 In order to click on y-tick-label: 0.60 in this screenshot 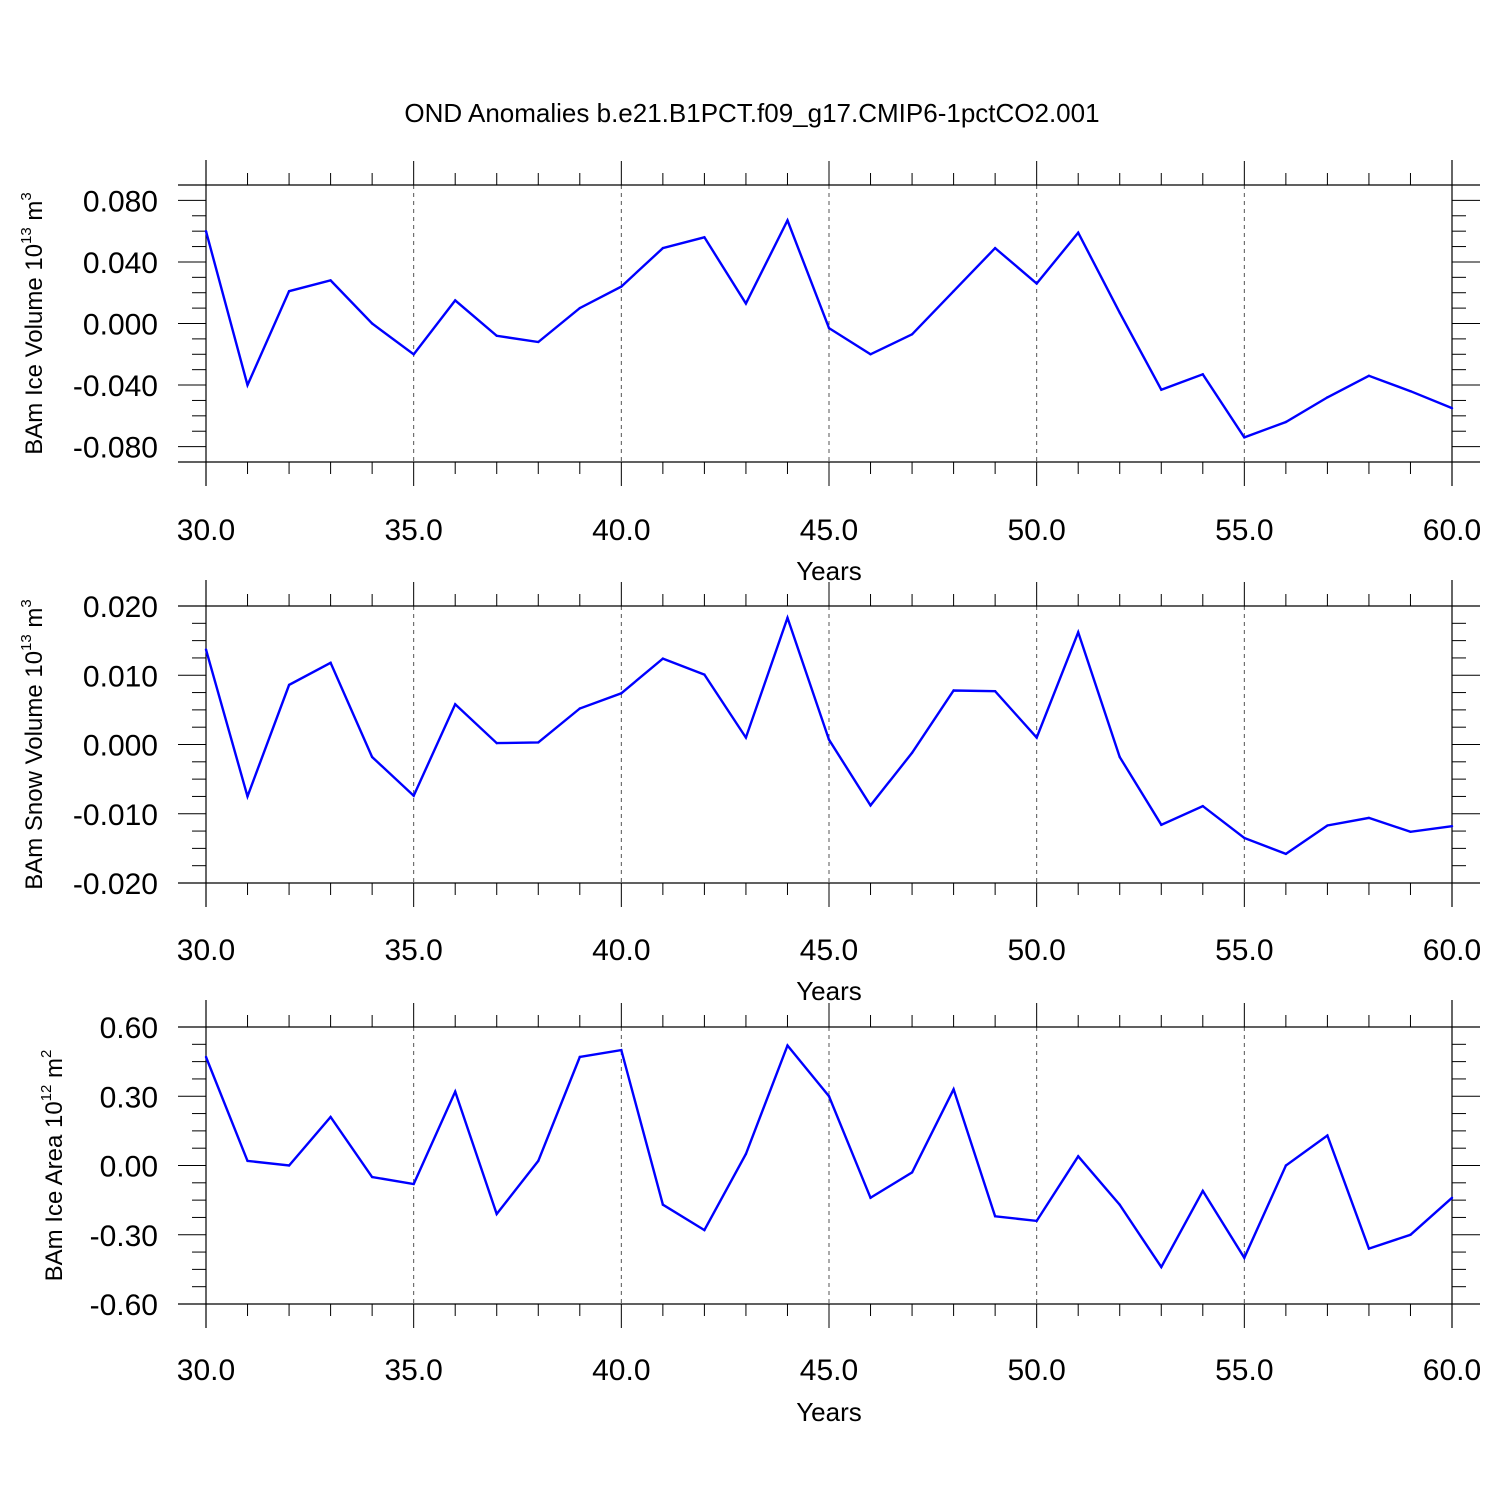, I will do `click(129, 1028)`.